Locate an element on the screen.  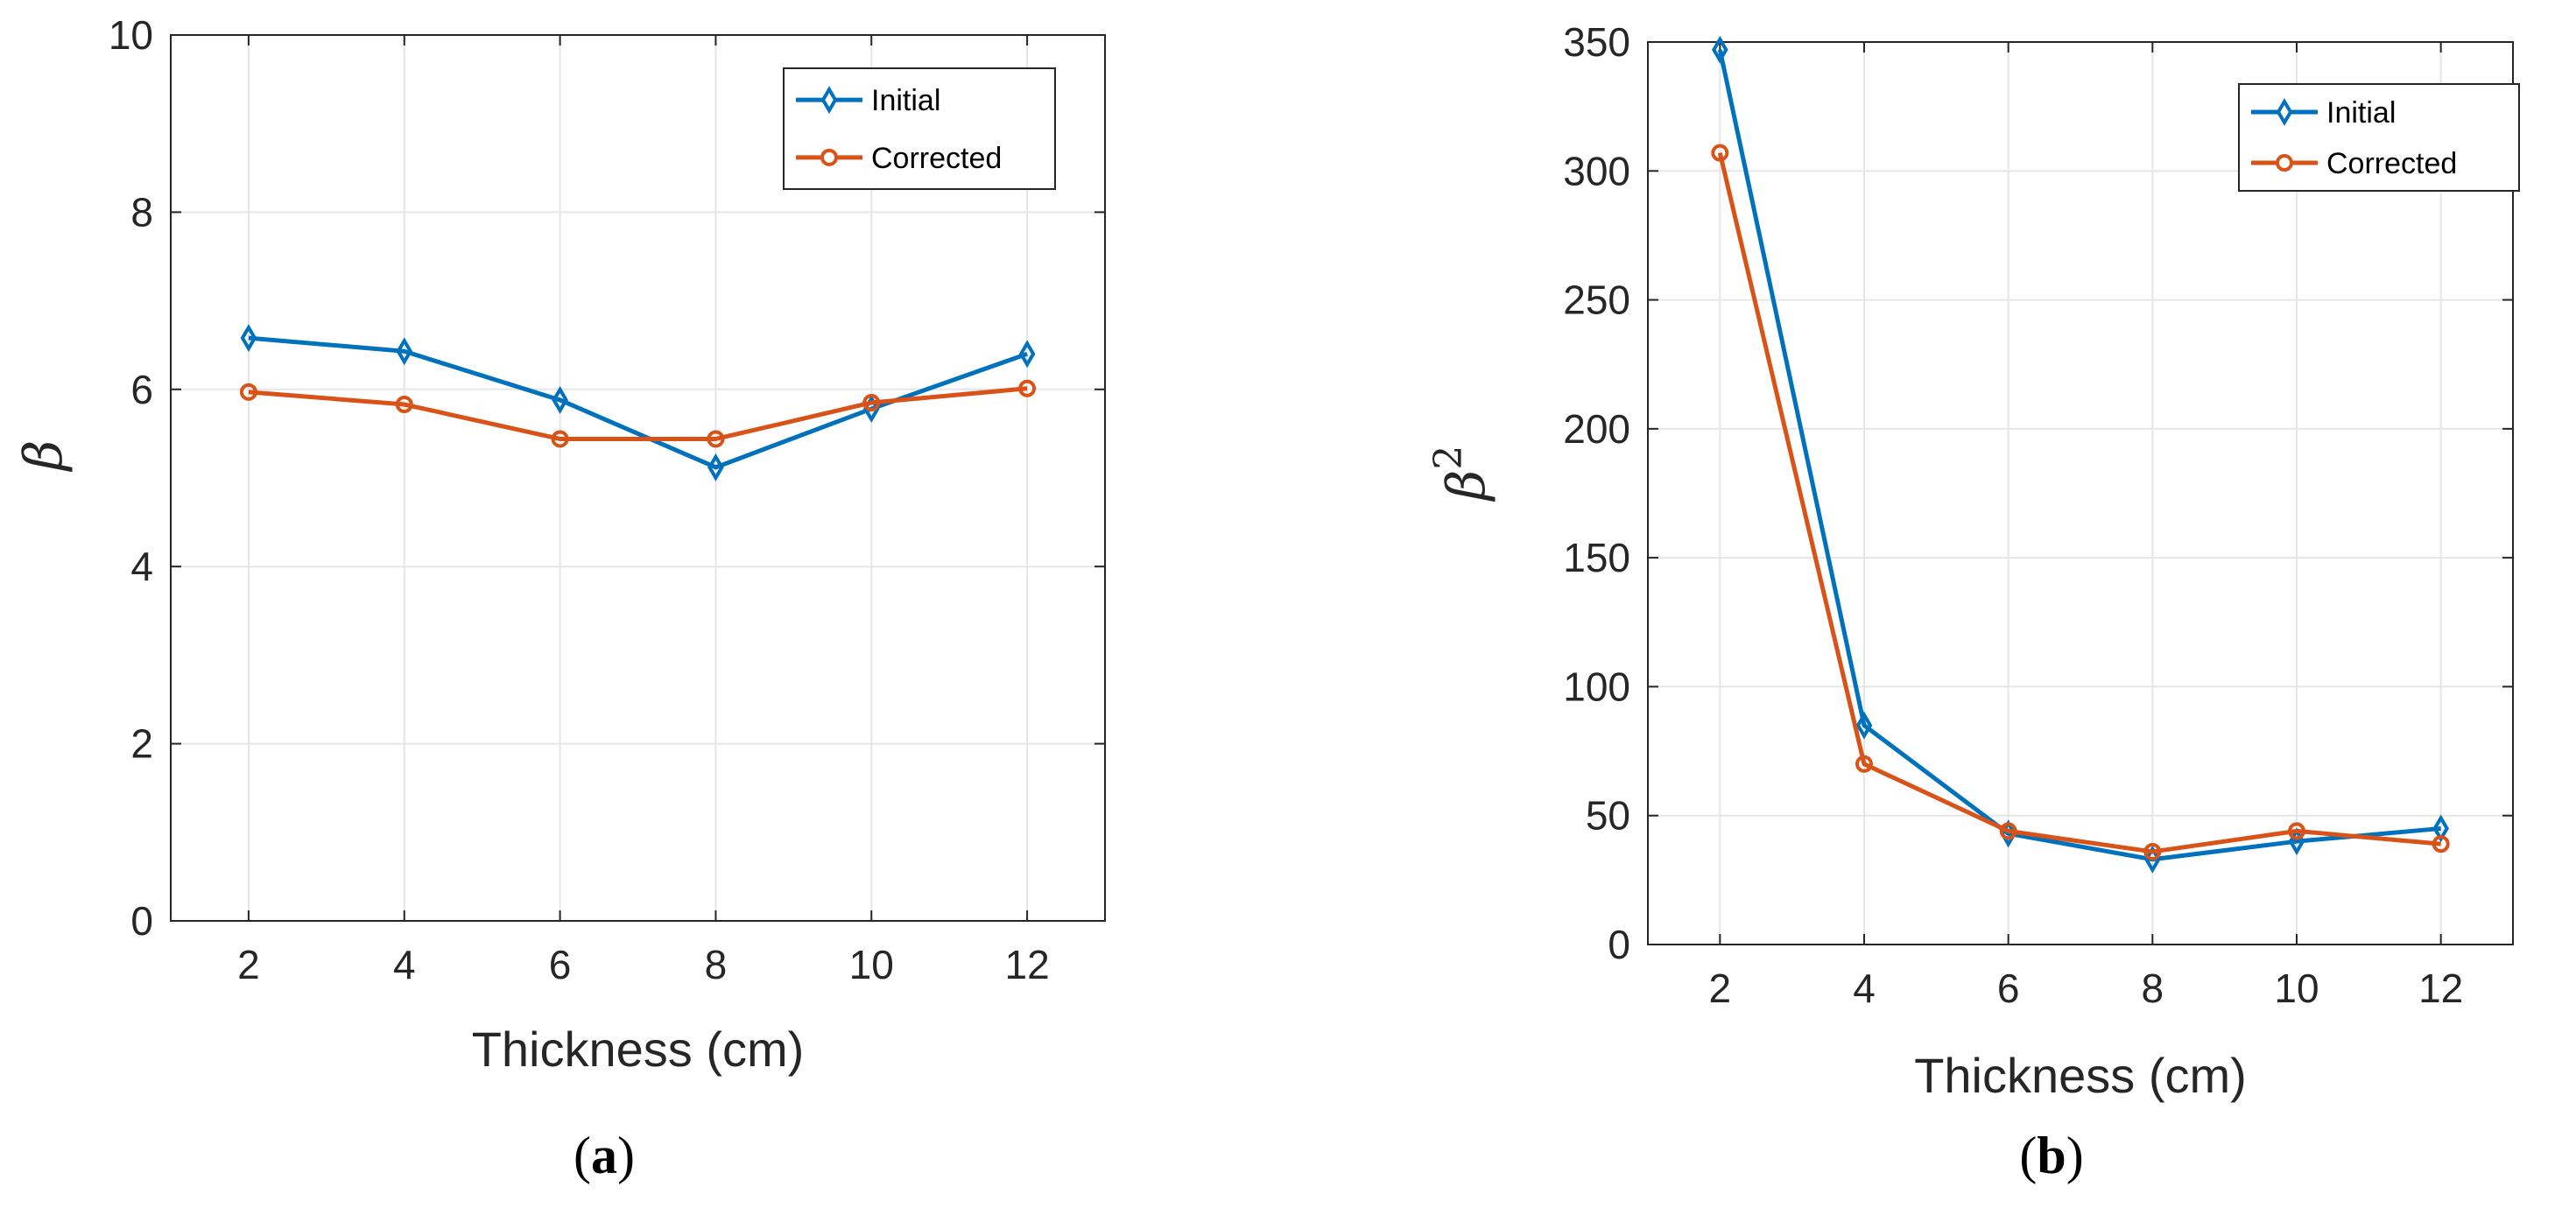
y-tick-label: 300 is located at coordinates (1596, 170).